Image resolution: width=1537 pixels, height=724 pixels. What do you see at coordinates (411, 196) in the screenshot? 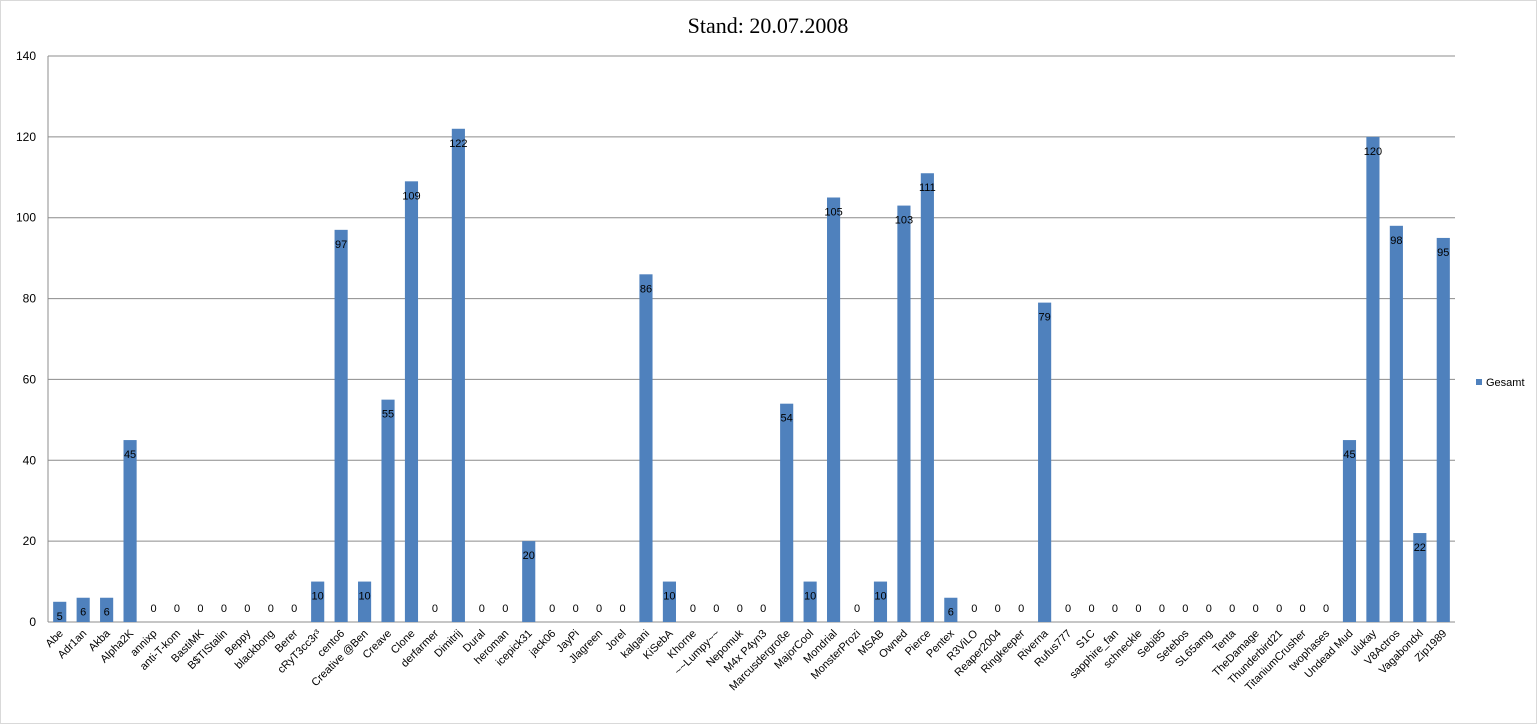
I see `data-label: 109` at bounding box center [411, 196].